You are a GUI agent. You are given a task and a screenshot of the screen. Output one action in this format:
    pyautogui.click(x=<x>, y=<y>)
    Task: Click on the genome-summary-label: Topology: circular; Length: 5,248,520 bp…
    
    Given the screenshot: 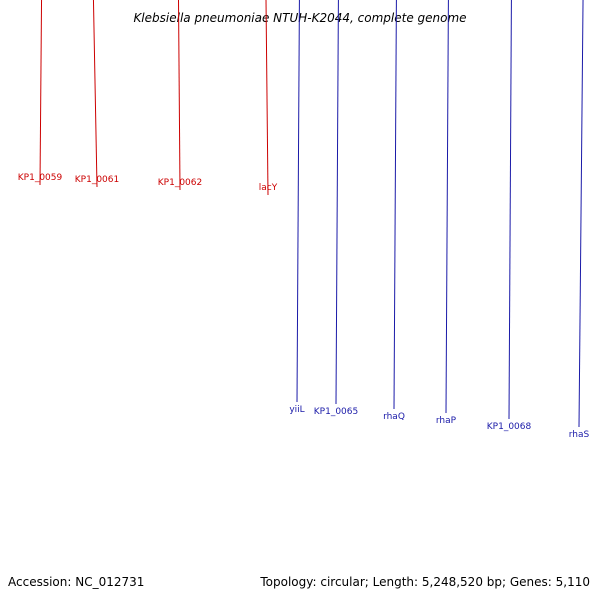 What is the action you would take?
    pyautogui.click(x=424, y=582)
    